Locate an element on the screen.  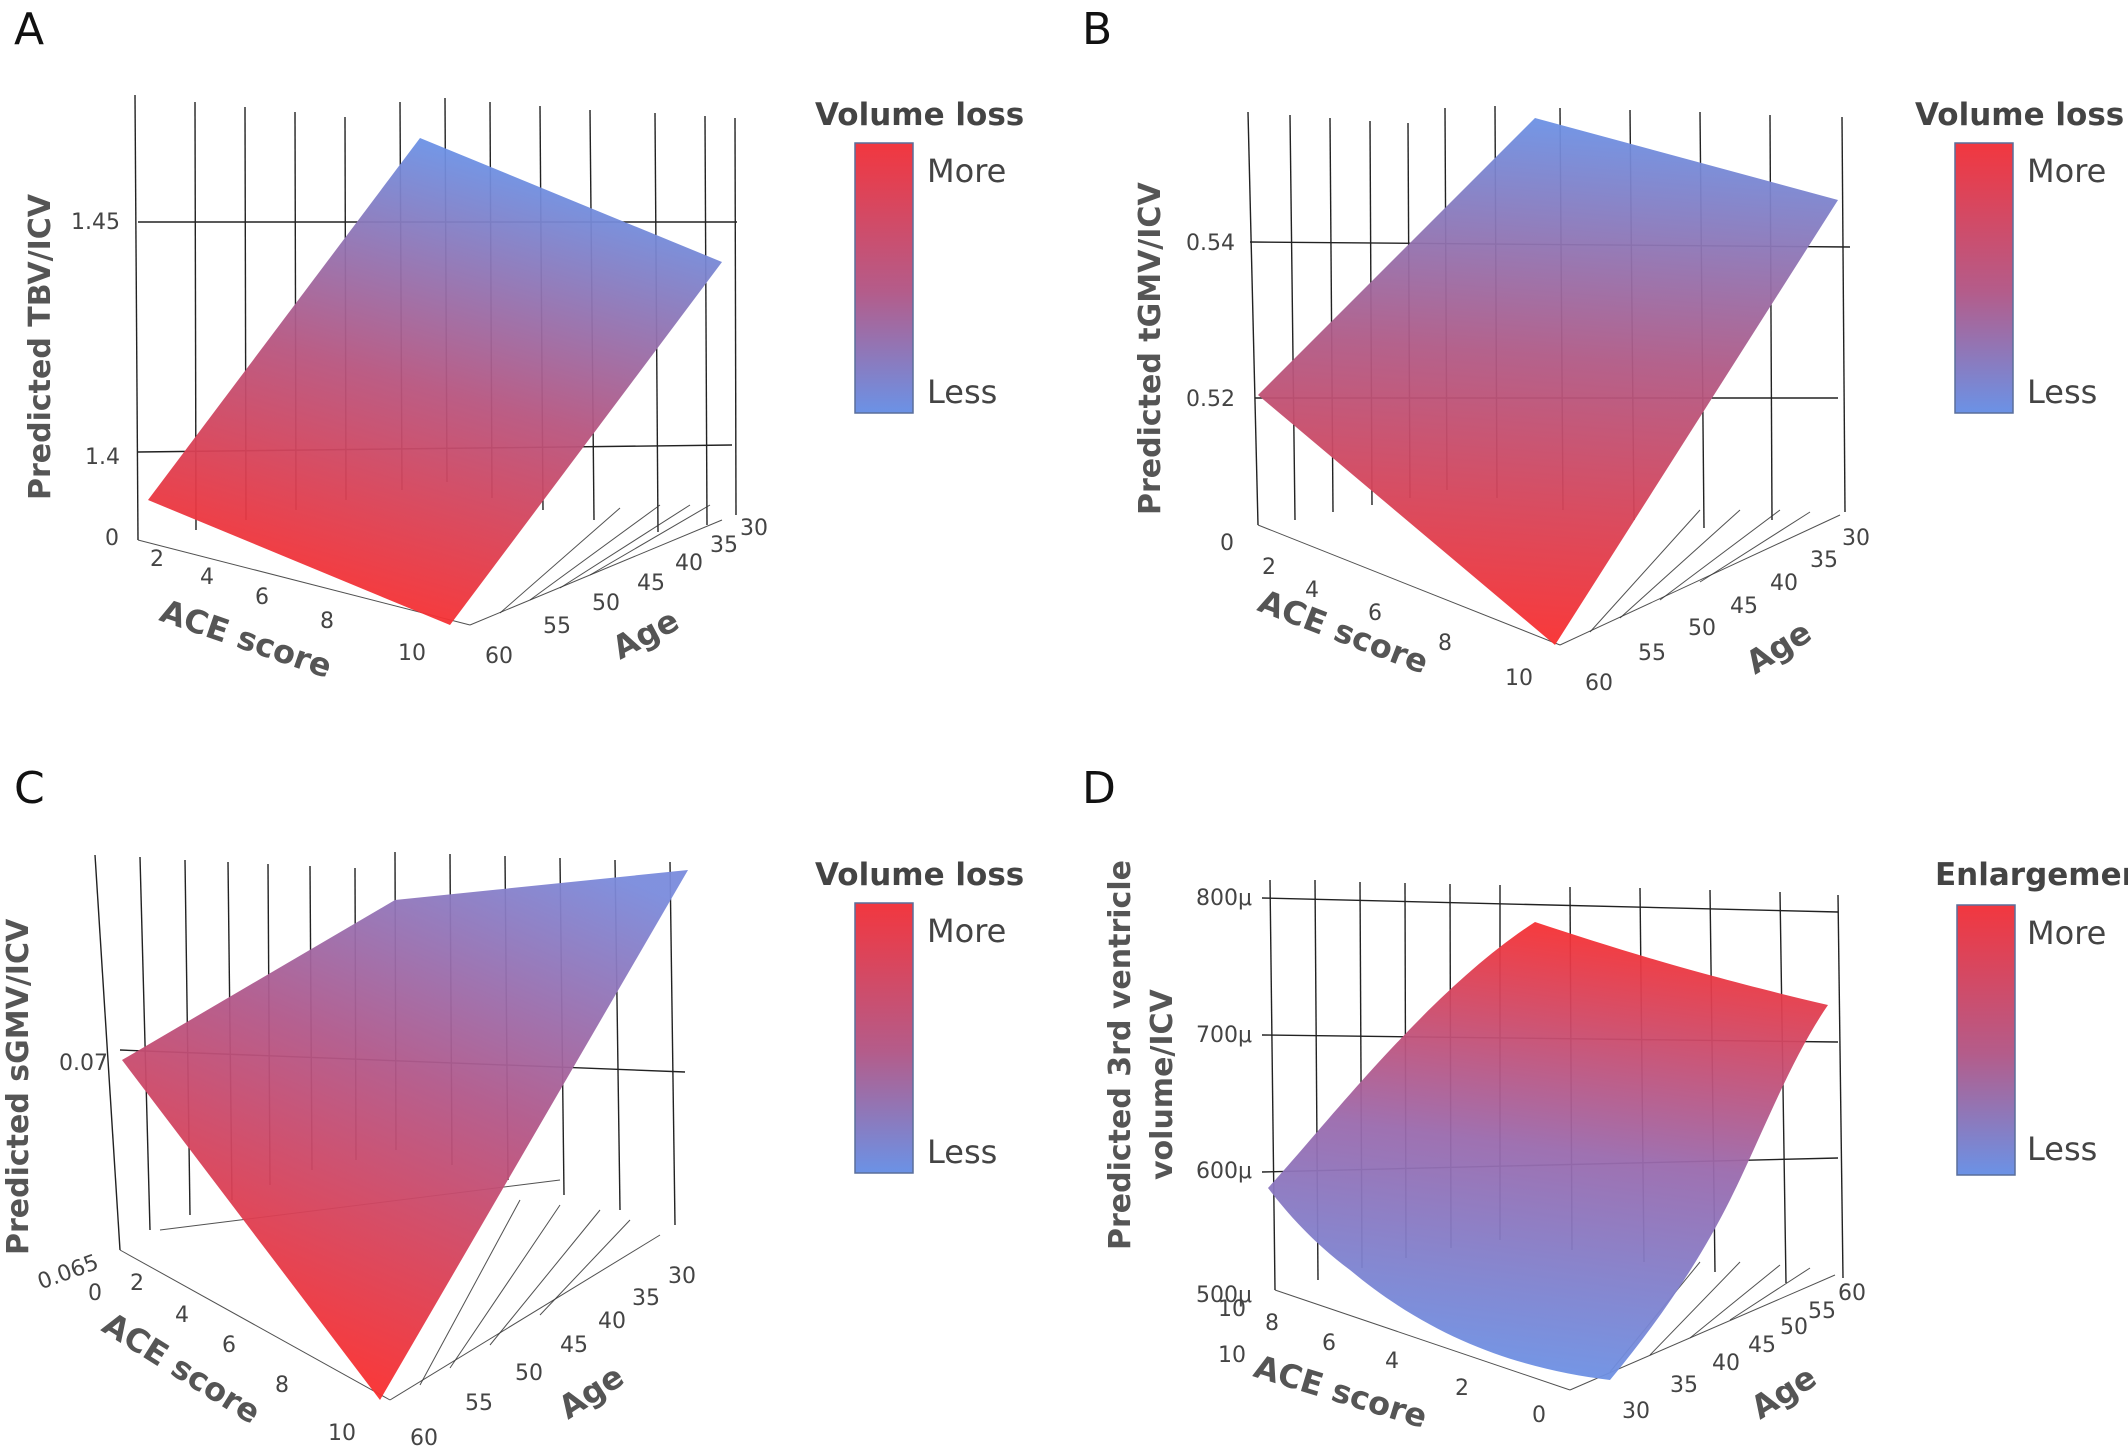
panel-d-x-tick: 2 is located at coordinates (1462, 1388).